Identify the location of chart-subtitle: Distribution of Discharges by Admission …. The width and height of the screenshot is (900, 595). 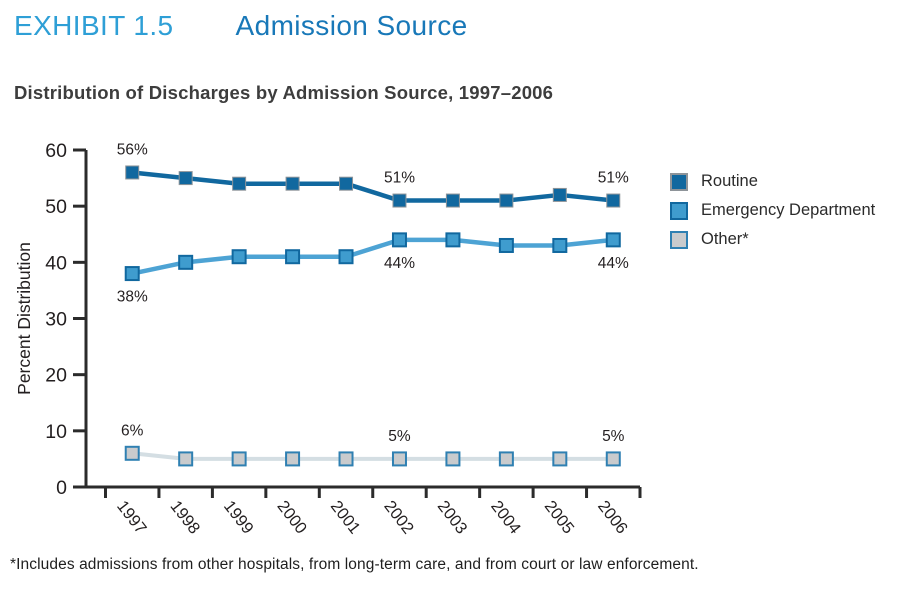
(284, 92).